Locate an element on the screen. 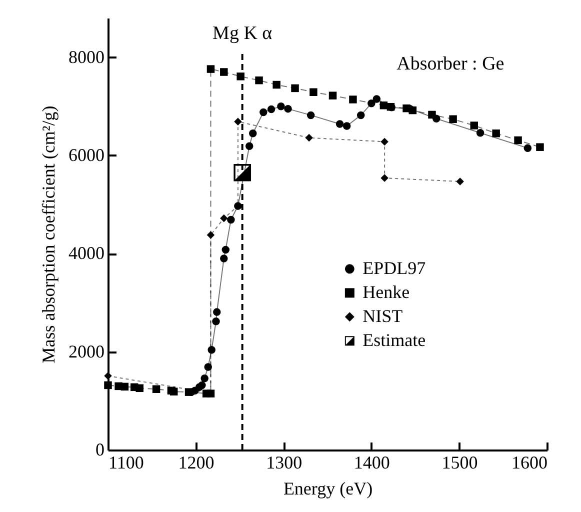 This screenshot has height=512, width=581. x-tick-label: 1300 is located at coordinates (284, 462).